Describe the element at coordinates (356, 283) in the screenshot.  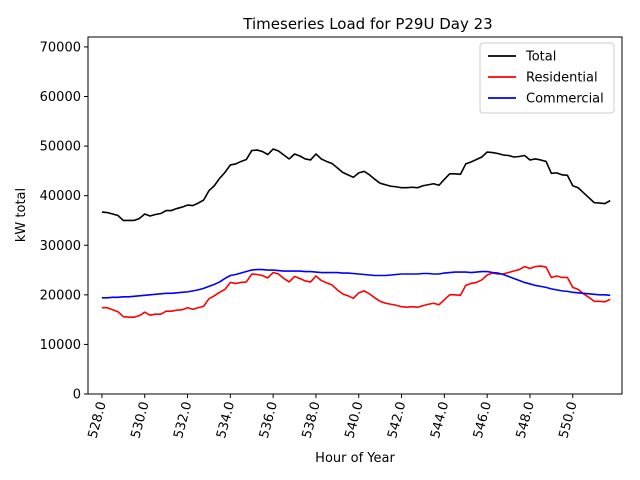
I see `series-line-commercial` at that location.